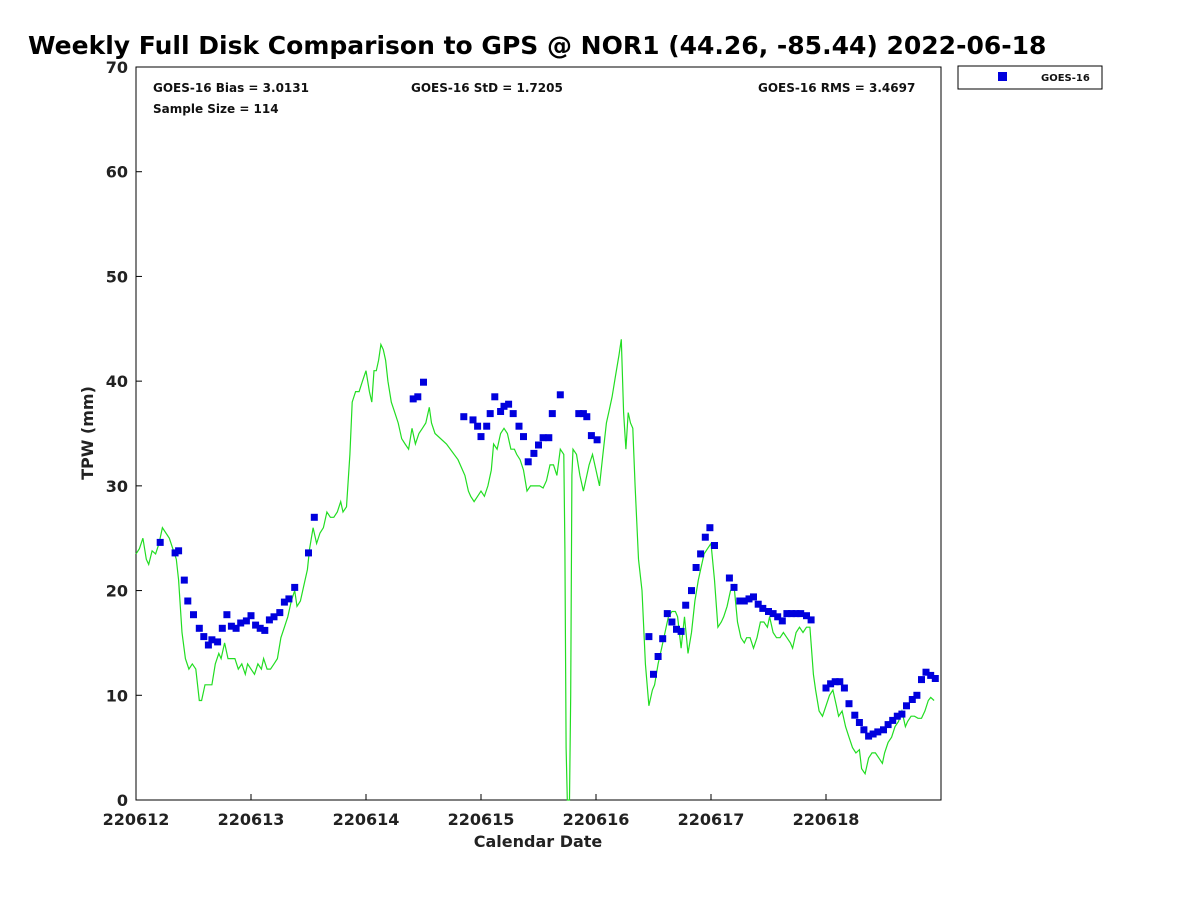 The image size is (1200, 900). Describe the element at coordinates (117, 172) in the screenshot. I see `y-tick-label: 60` at that location.